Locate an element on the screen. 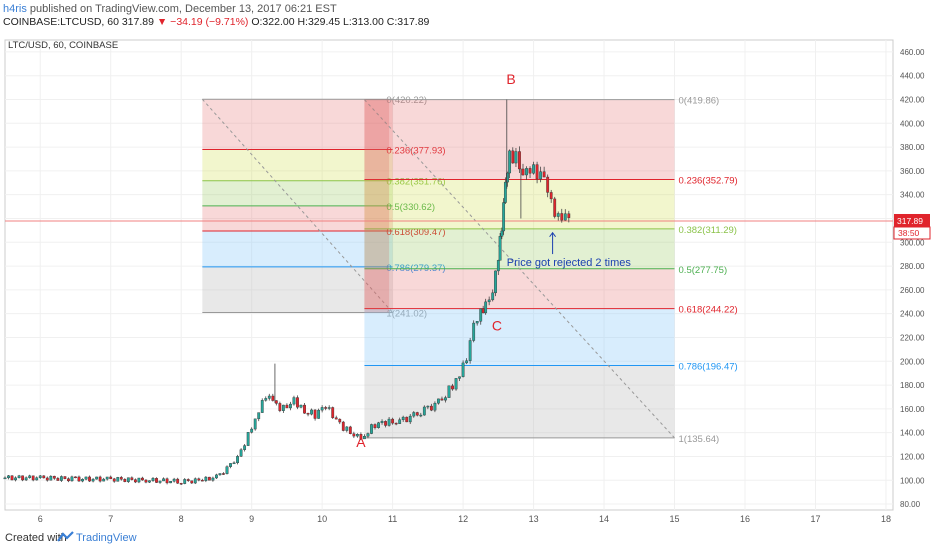 The height and width of the screenshot is (550, 932). x-tick-label: 18 is located at coordinates (886, 519).